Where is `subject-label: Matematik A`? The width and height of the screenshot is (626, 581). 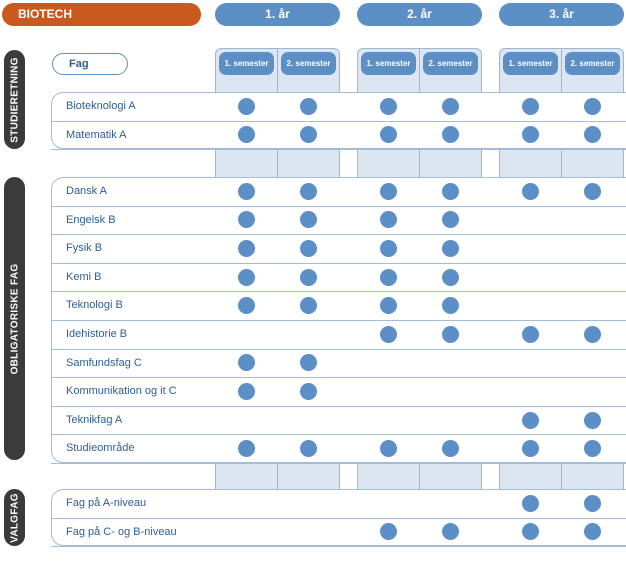 subject-label: Matematik A is located at coordinates (96, 134).